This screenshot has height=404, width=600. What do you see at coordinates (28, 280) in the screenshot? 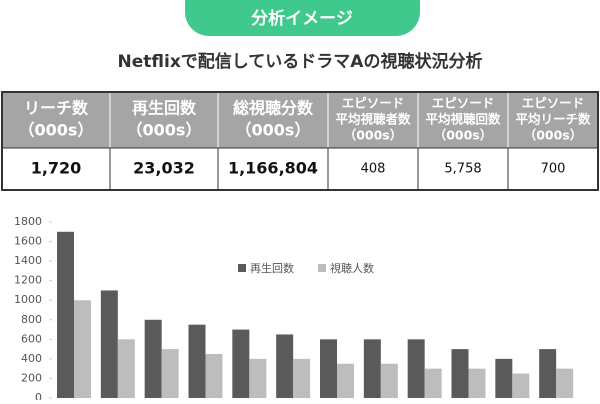
I see `y-tick-label: 1200` at bounding box center [28, 280].